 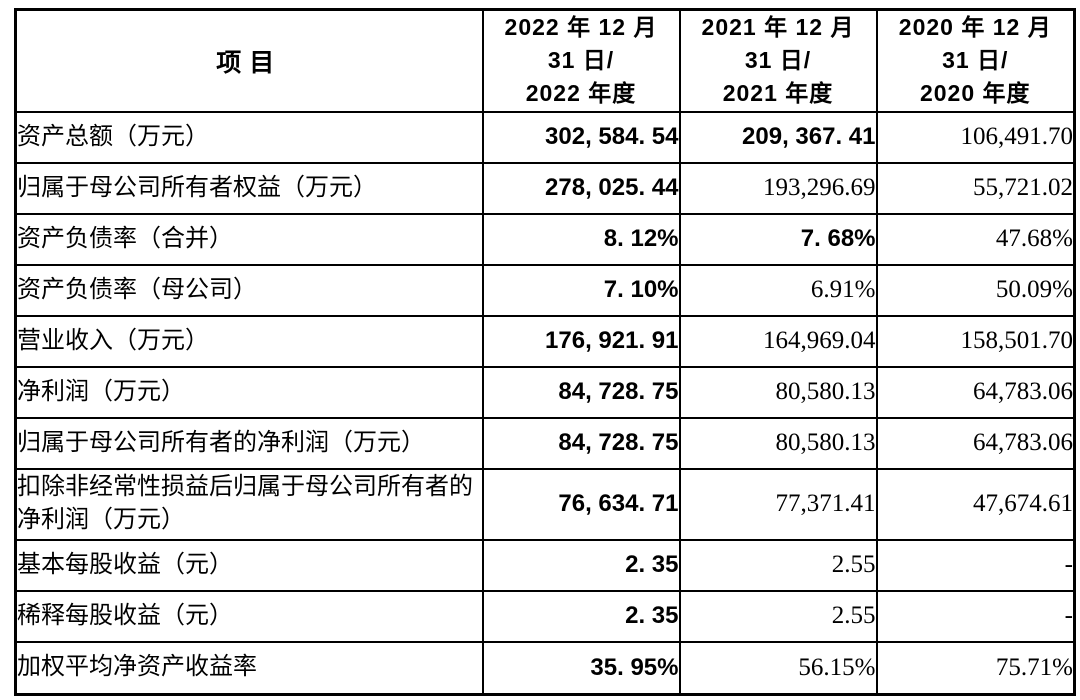 What do you see at coordinates (249, 668) in the screenshot?
I see `row-label: 加权平均净资产收益率` at bounding box center [249, 668].